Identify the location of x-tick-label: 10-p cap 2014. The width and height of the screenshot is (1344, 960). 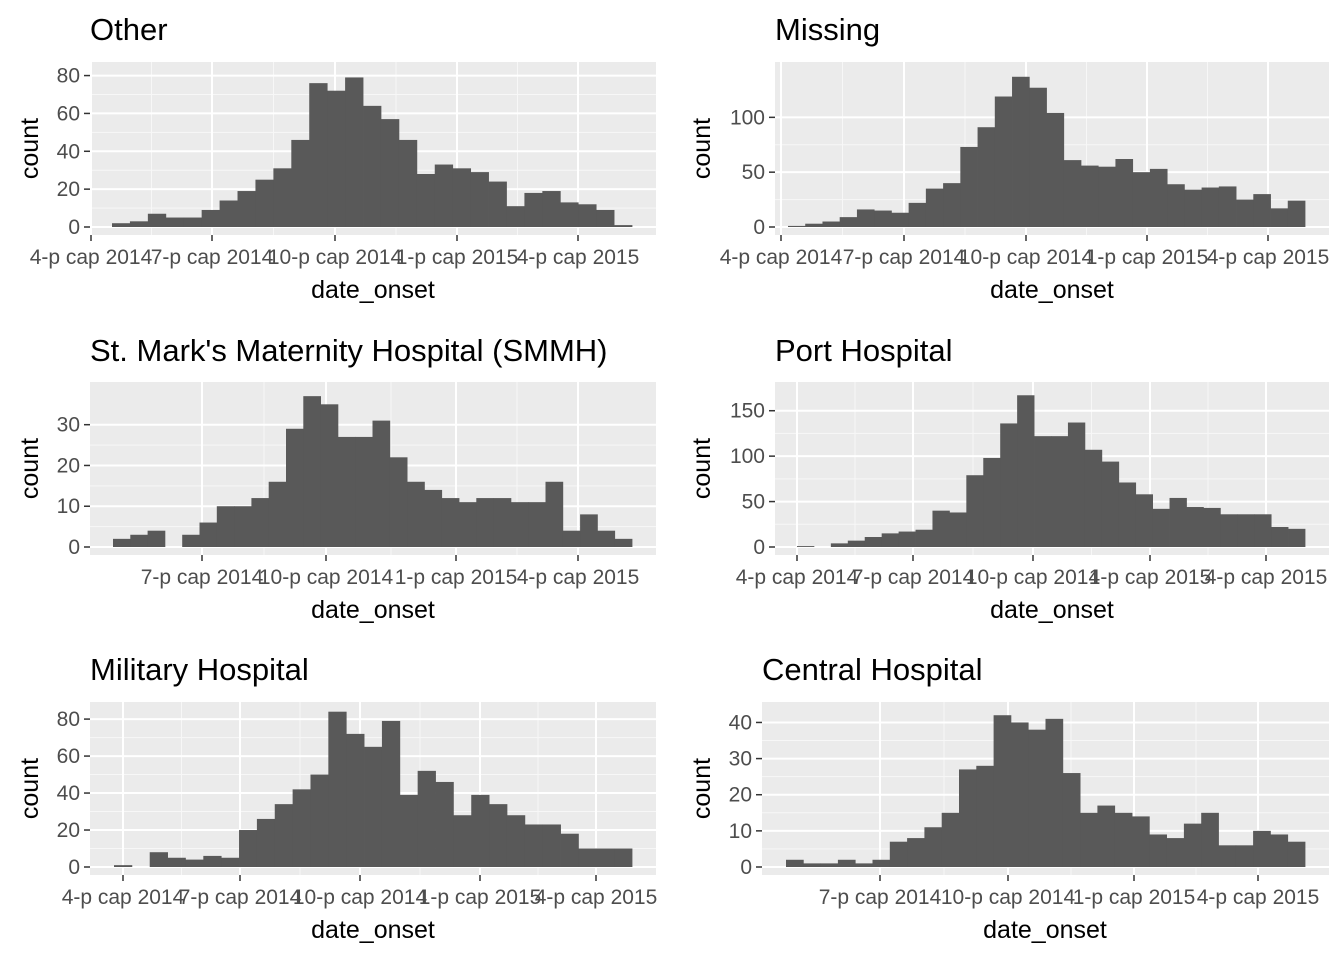
(1026, 257).